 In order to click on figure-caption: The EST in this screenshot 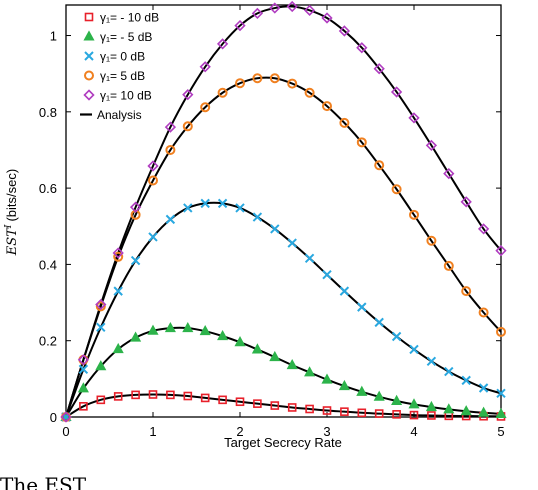, I will do `click(43, 482)`.